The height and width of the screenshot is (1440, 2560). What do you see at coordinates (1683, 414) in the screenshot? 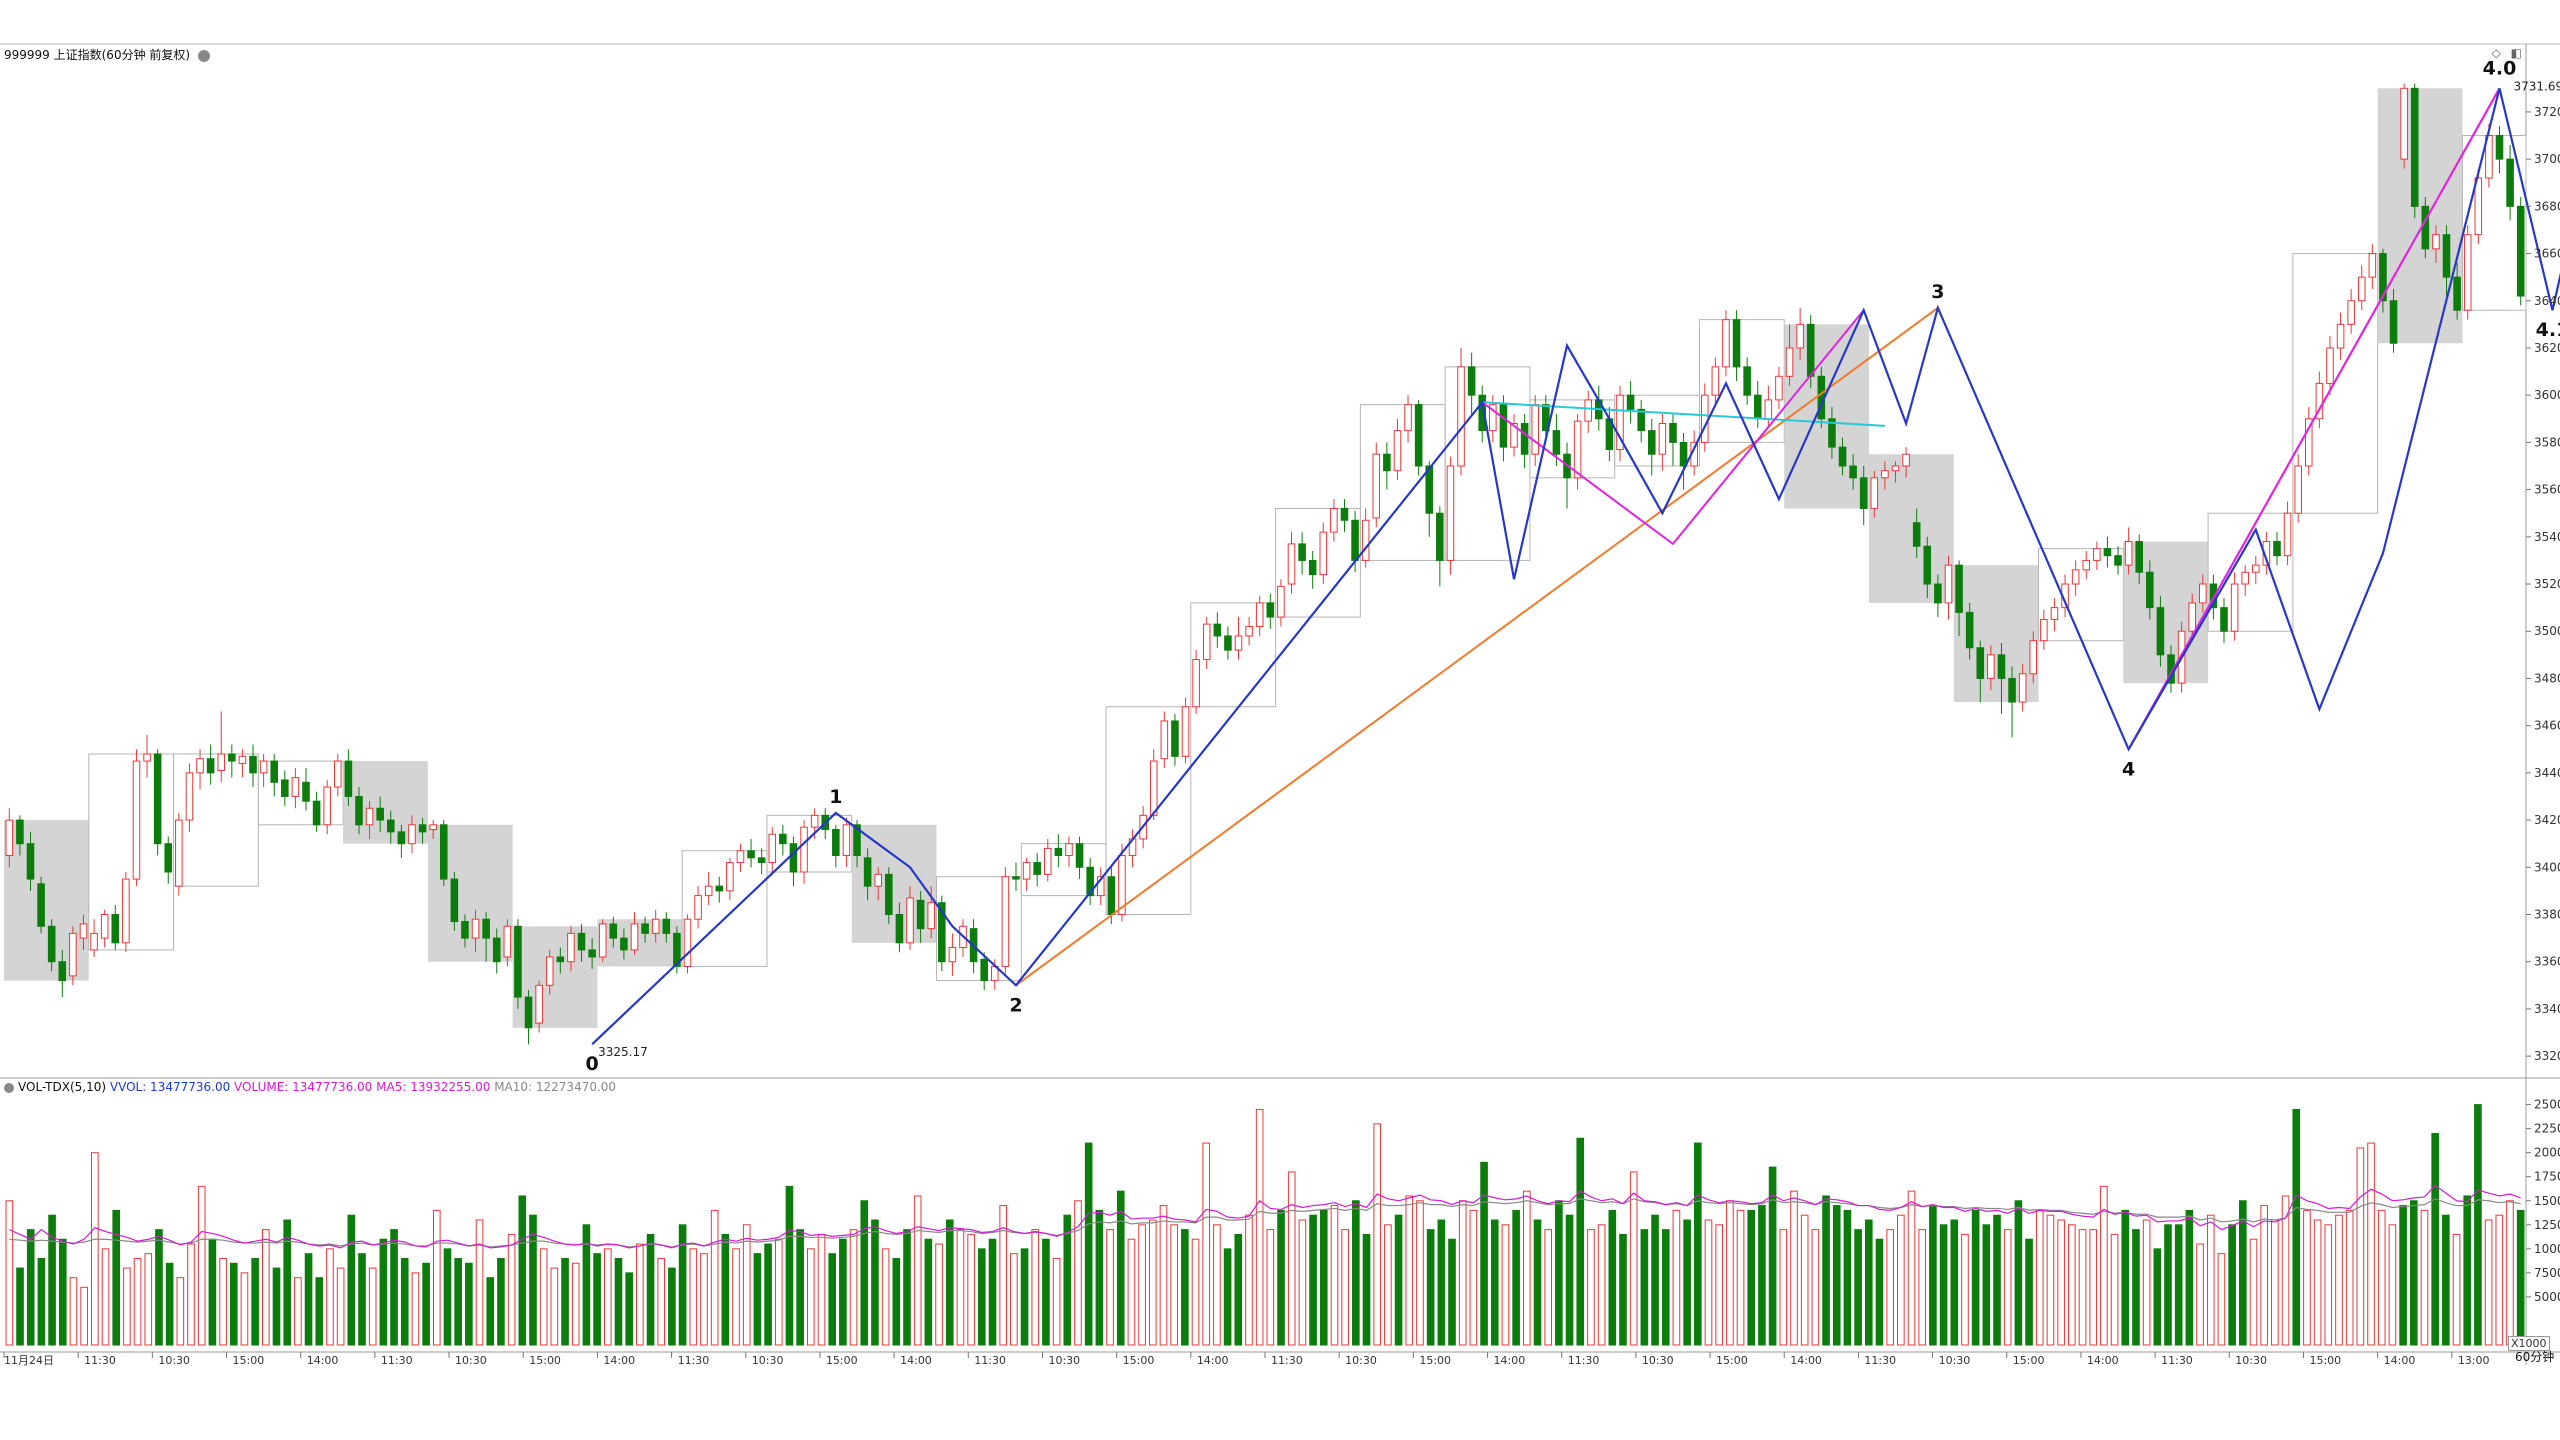
I see `cyan-neckline` at bounding box center [1683, 414].